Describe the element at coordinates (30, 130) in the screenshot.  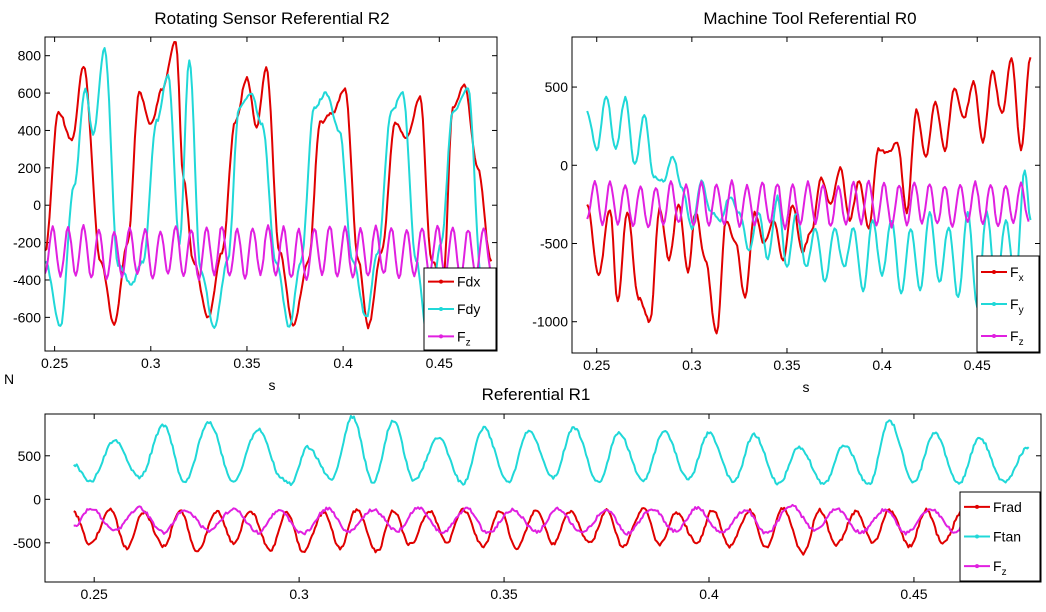
I see `y-tick-label: 400` at that location.